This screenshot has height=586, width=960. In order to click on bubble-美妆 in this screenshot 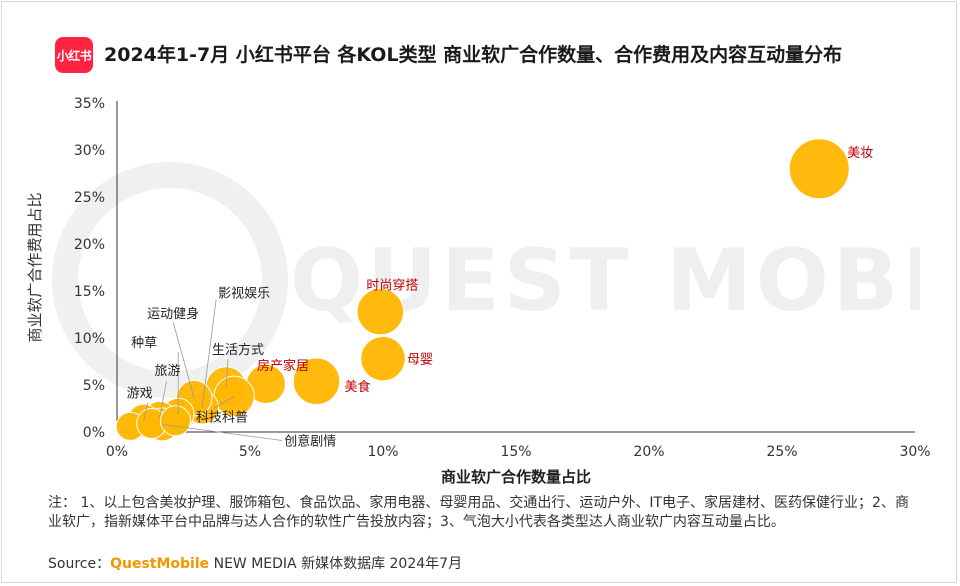, I will do `click(819, 169)`.